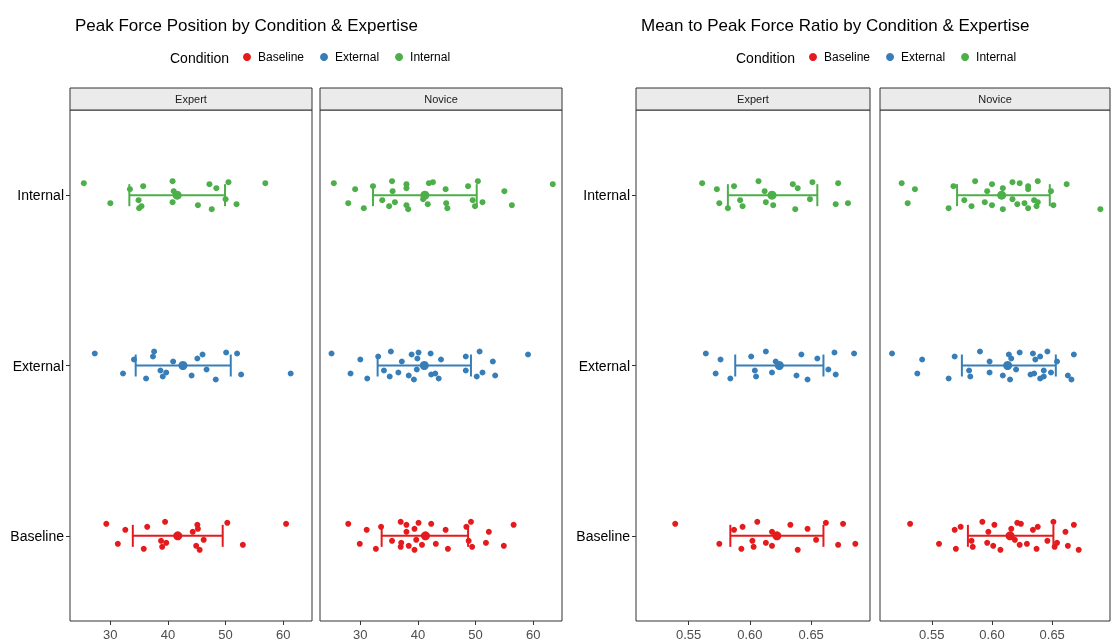 The image size is (1115, 641). What do you see at coordinates (247, 25) in the screenshot?
I see `chart-title: Peak Force Position by Condition & Expertise` at bounding box center [247, 25].